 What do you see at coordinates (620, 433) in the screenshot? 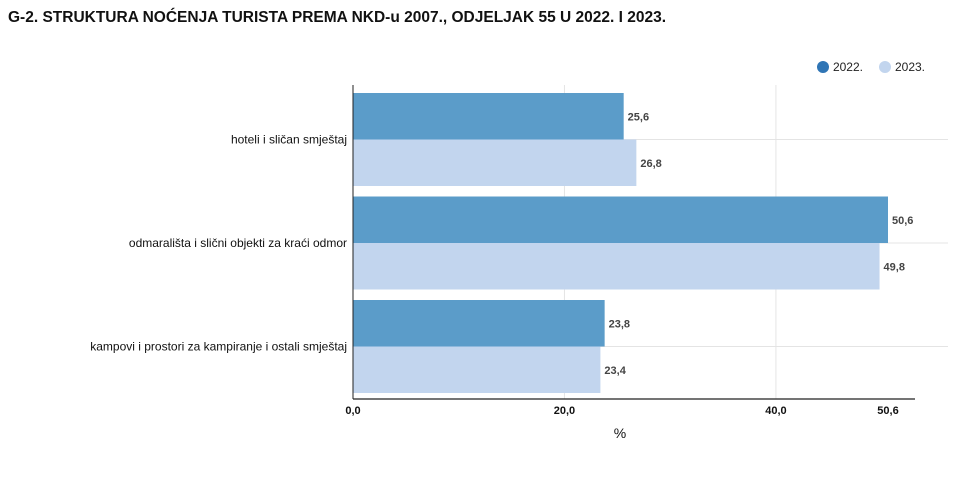
I see `x-axis-title: %` at bounding box center [620, 433].